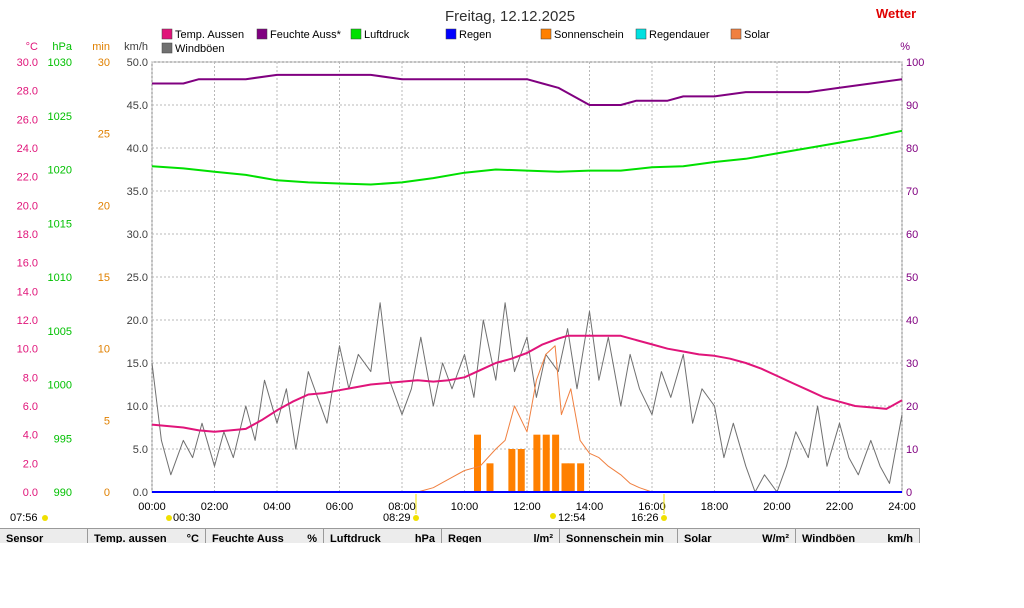  I want to click on moon-icon, so click(169, 518).